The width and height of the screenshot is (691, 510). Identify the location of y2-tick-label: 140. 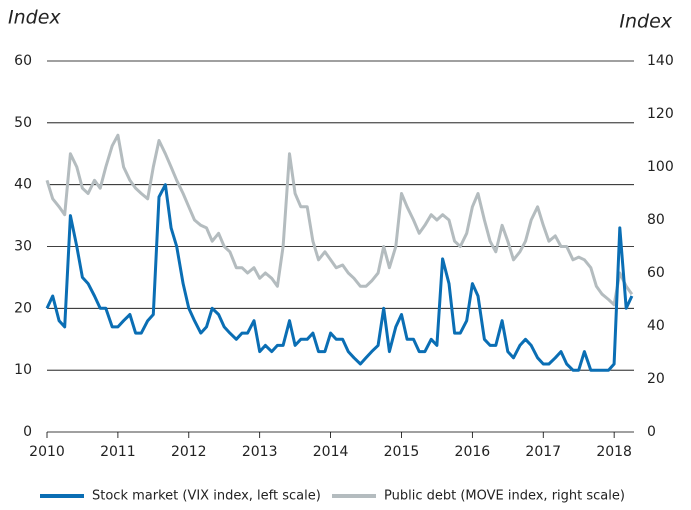
(660, 61).